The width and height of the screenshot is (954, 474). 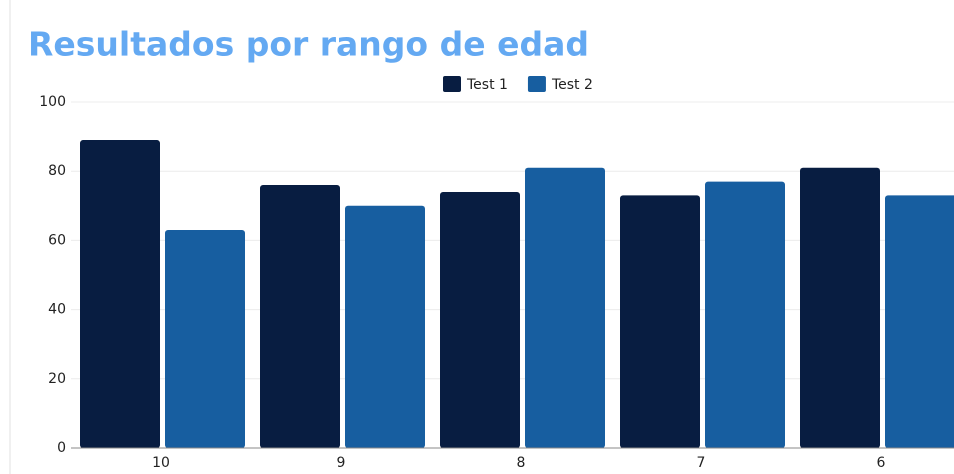 What do you see at coordinates (572, 85) in the screenshot?
I see `legend-label: Test 2` at bounding box center [572, 85].